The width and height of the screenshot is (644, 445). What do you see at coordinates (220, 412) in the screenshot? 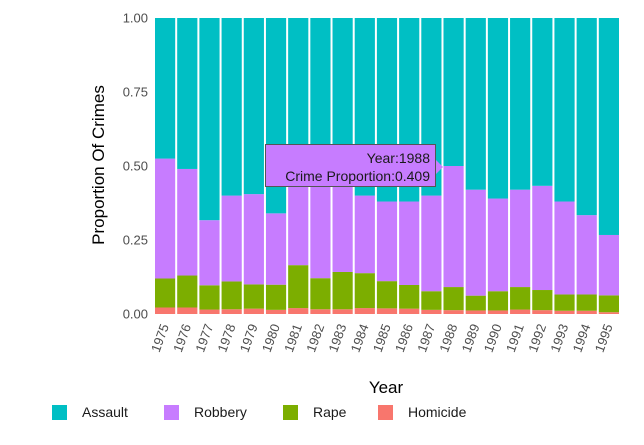
I see `legend-label: Robbery` at bounding box center [220, 412].